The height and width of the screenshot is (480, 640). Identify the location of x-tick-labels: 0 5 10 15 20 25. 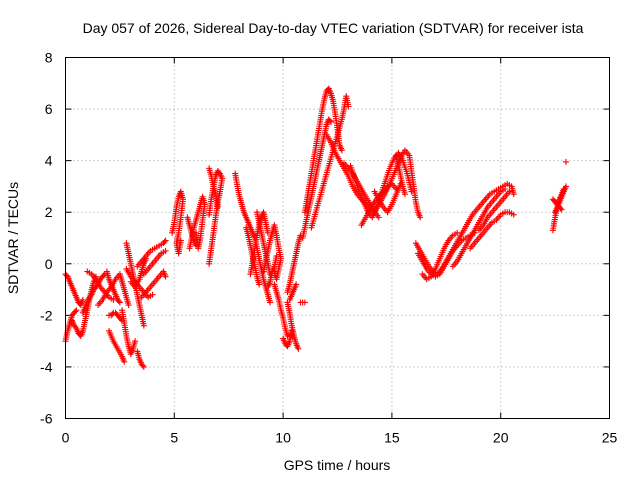
(340, 438).